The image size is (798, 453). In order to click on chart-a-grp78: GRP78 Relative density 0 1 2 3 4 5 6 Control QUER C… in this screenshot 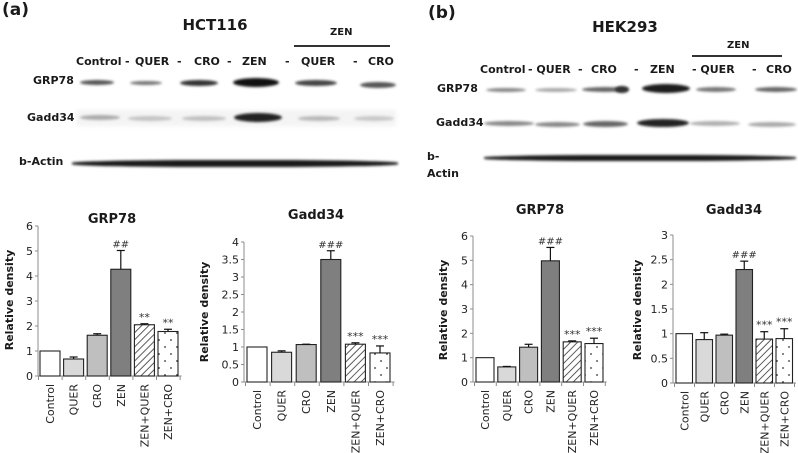, I will do `click(92, 329)`.